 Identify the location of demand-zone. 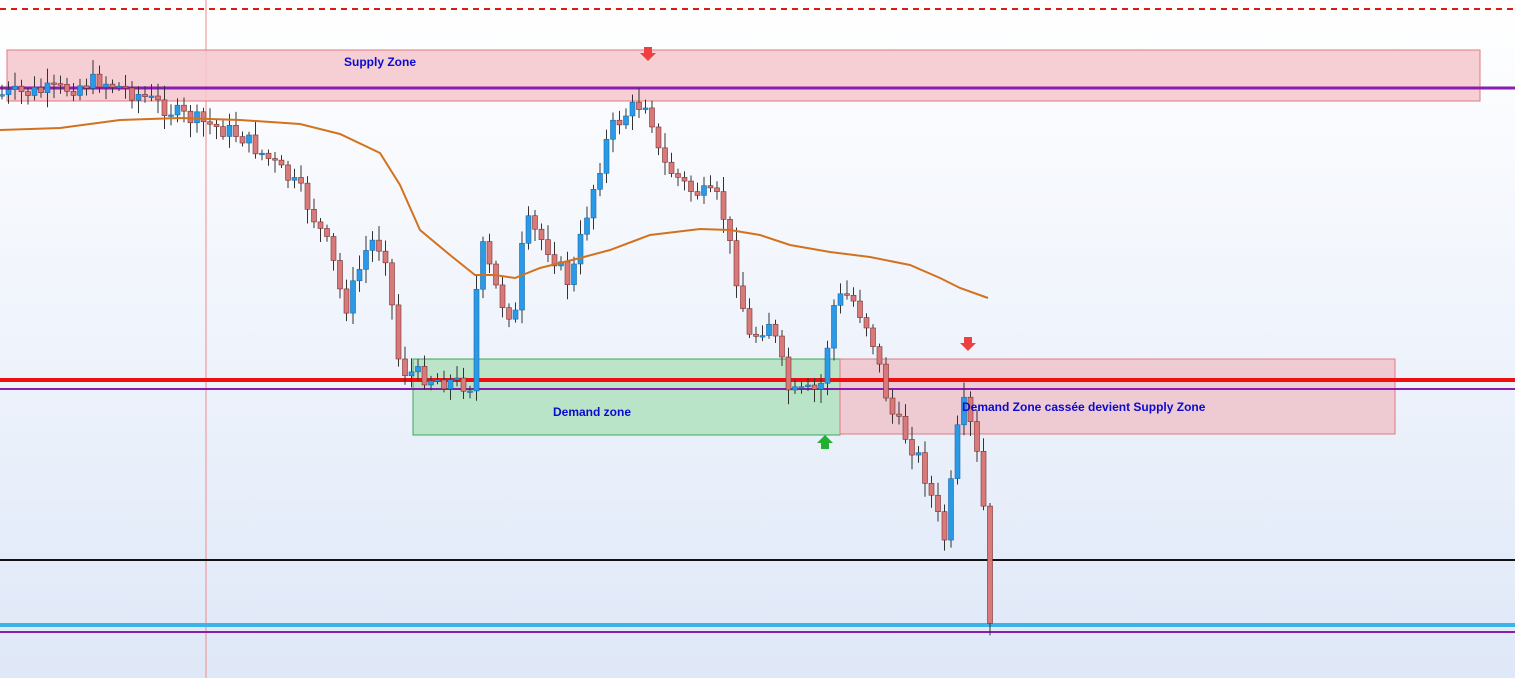
(626, 397).